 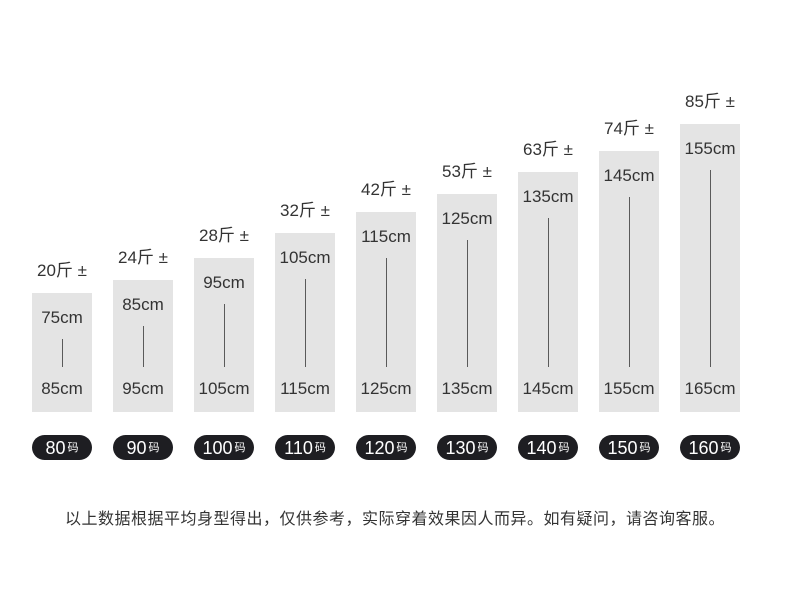 What do you see at coordinates (629, 175) in the screenshot?
I see `height-min-label: 145cm` at bounding box center [629, 175].